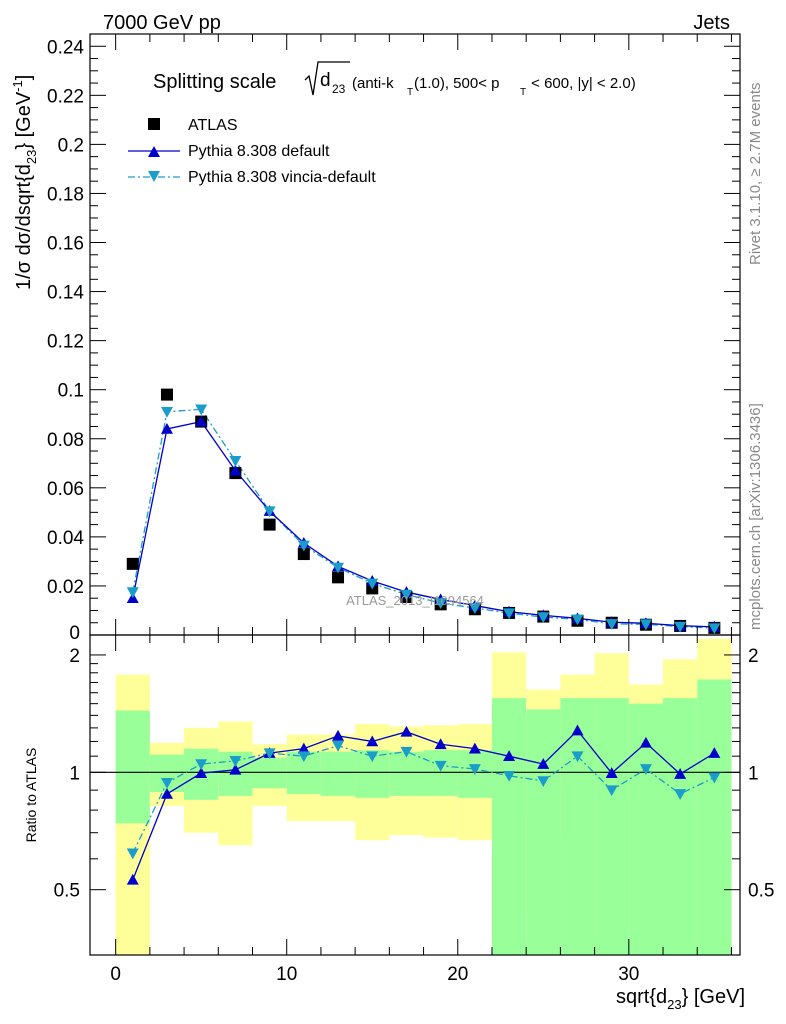 This screenshot has height=1024, width=786. Describe the element at coordinates (755, 174) in the screenshot. I see `rivet-version-label: Rivet 3.1.10, ≥ 2.7M events` at that location.